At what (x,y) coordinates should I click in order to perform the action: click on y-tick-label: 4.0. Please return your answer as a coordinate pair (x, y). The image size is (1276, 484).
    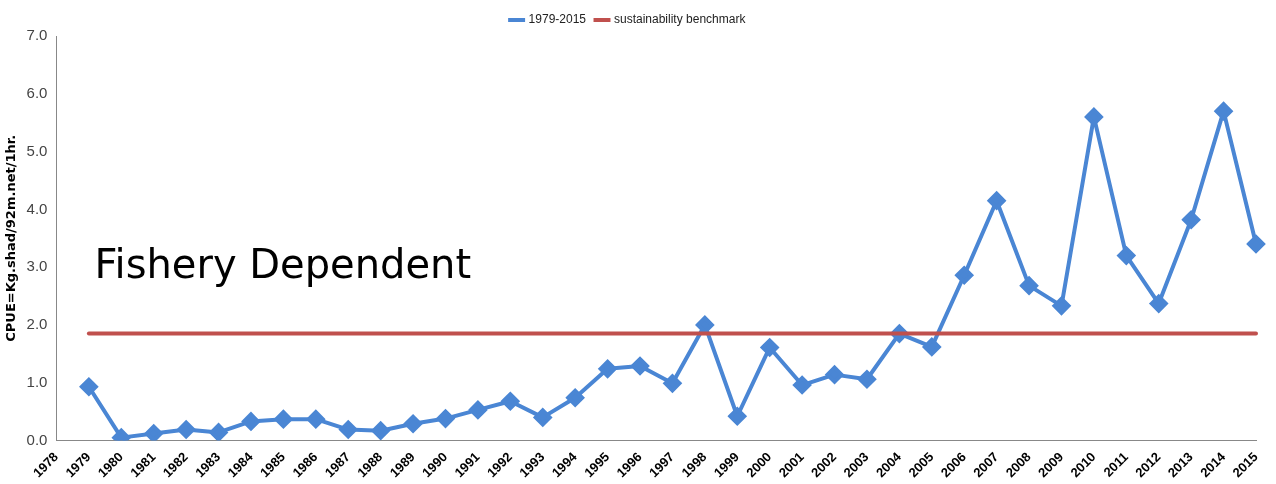
    Looking at the image, I should click on (37, 208).